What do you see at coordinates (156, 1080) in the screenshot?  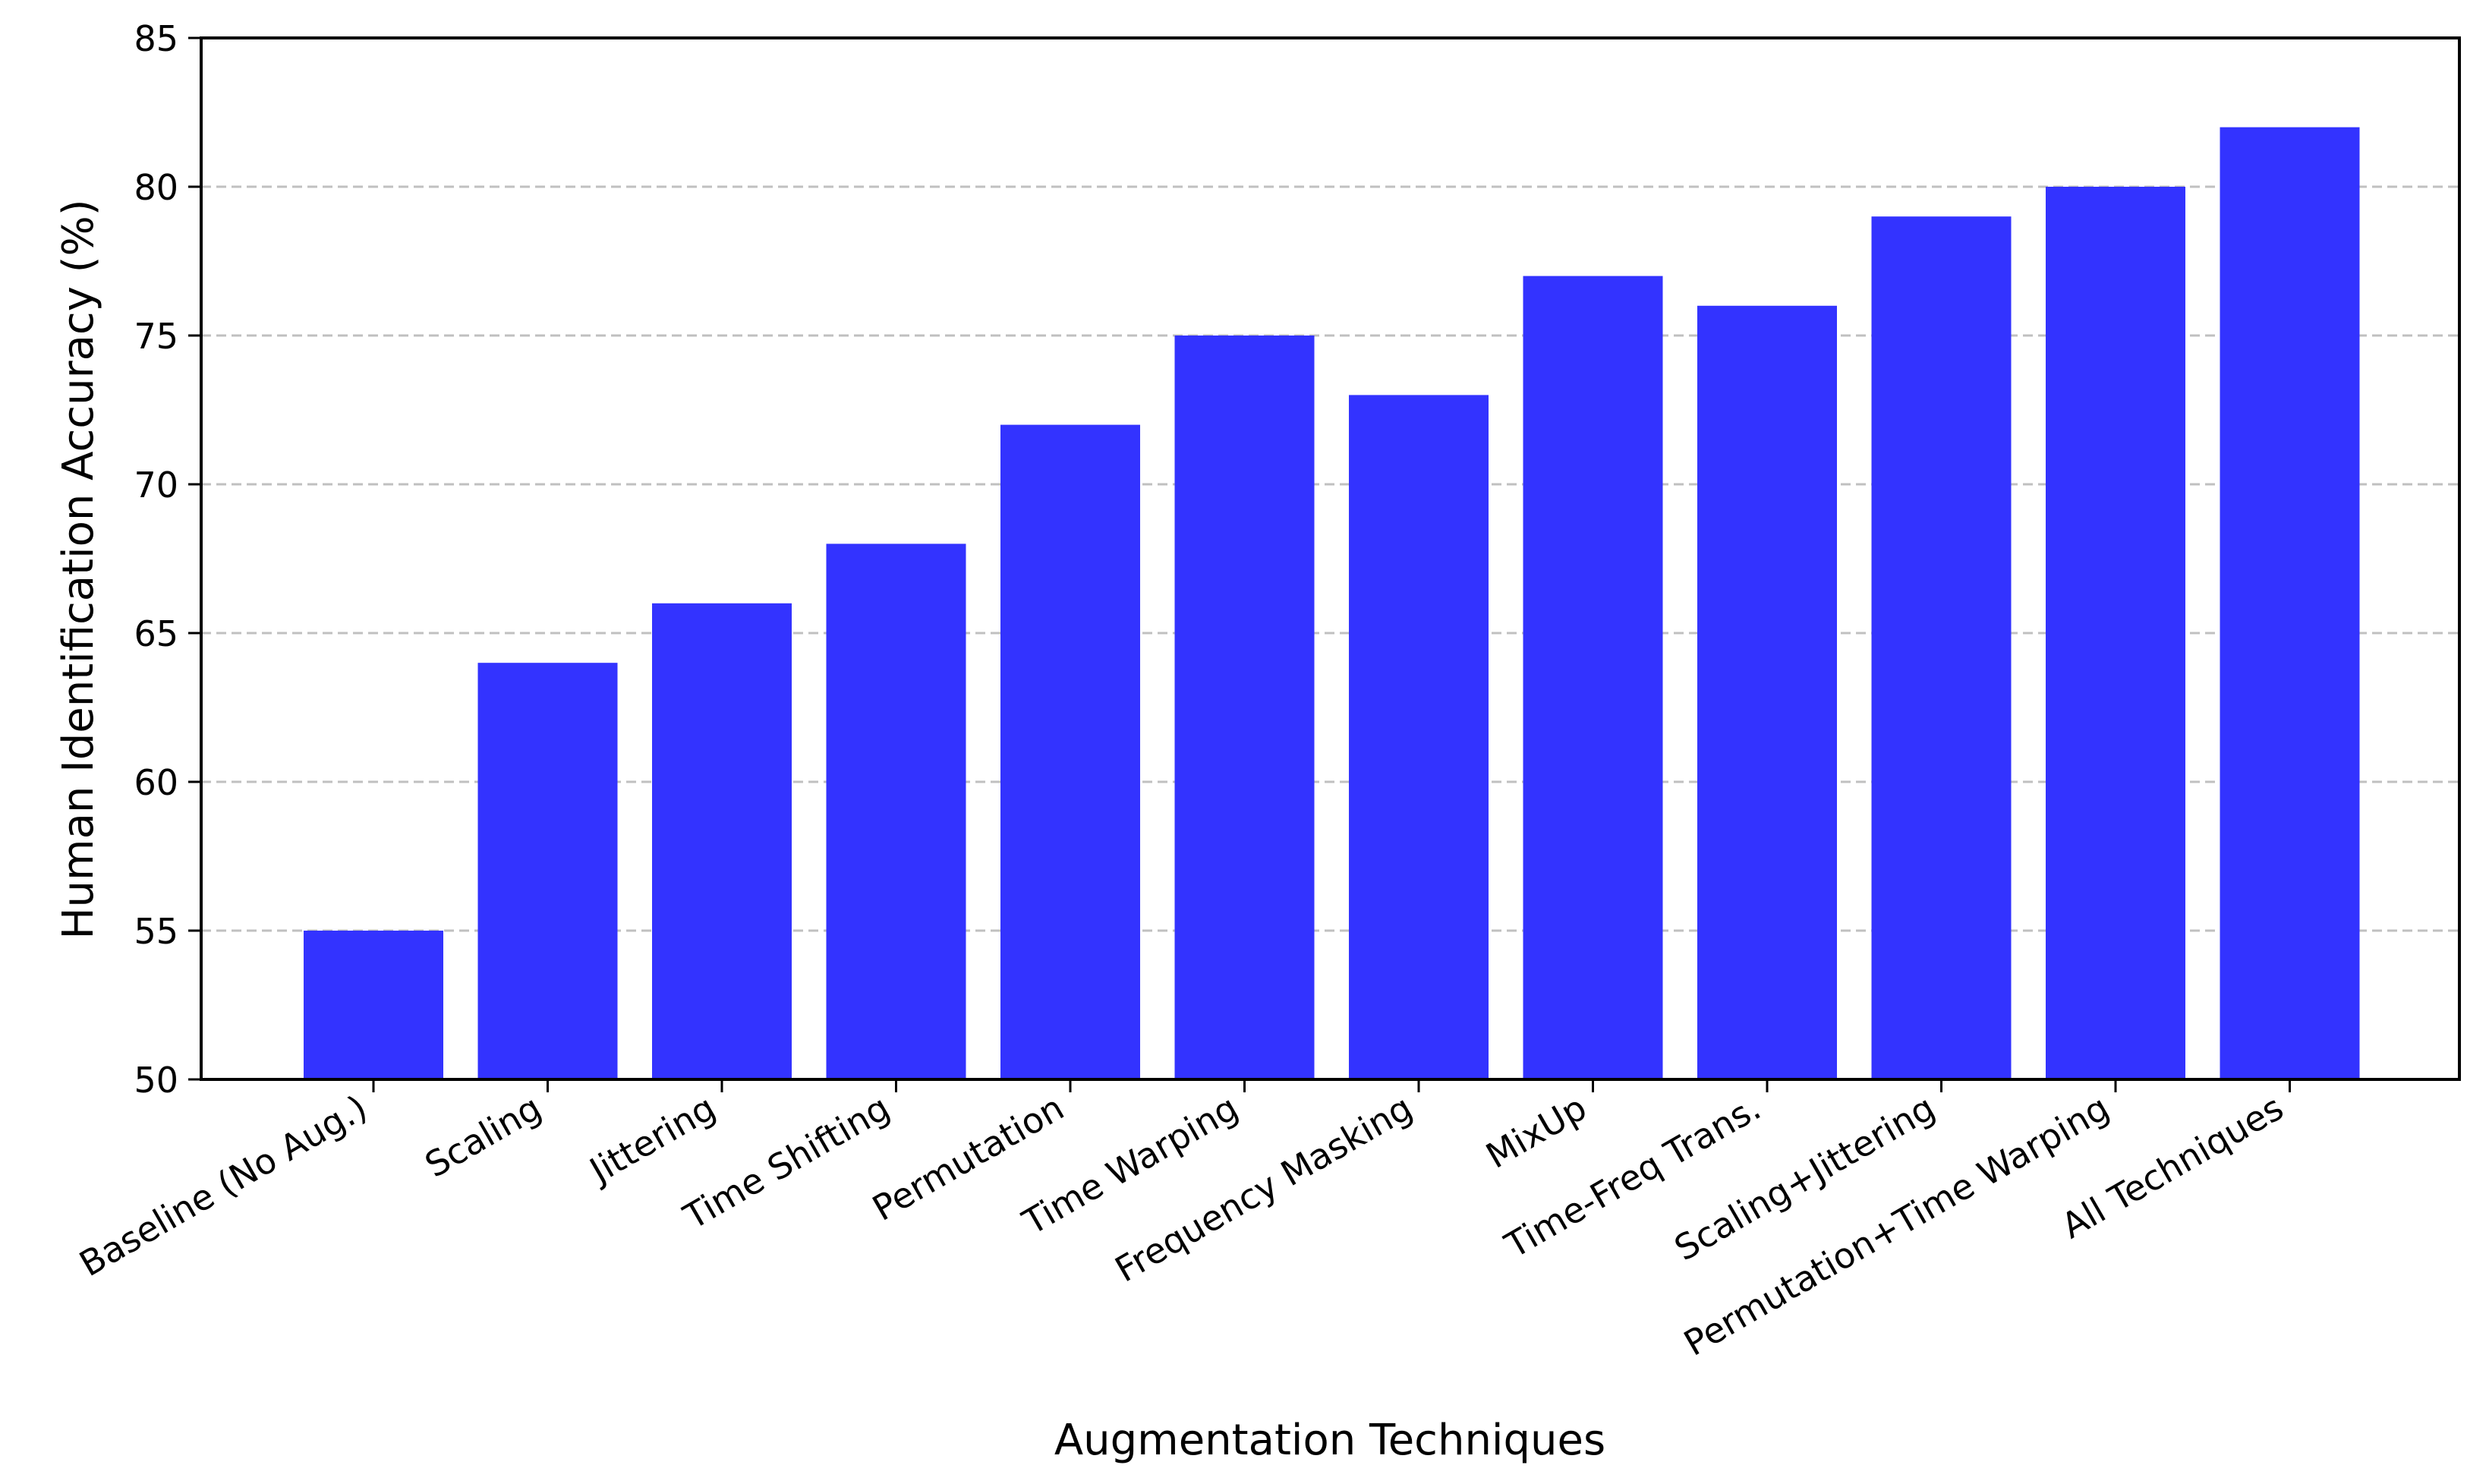 I see `y-tick-label: 50` at bounding box center [156, 1080].